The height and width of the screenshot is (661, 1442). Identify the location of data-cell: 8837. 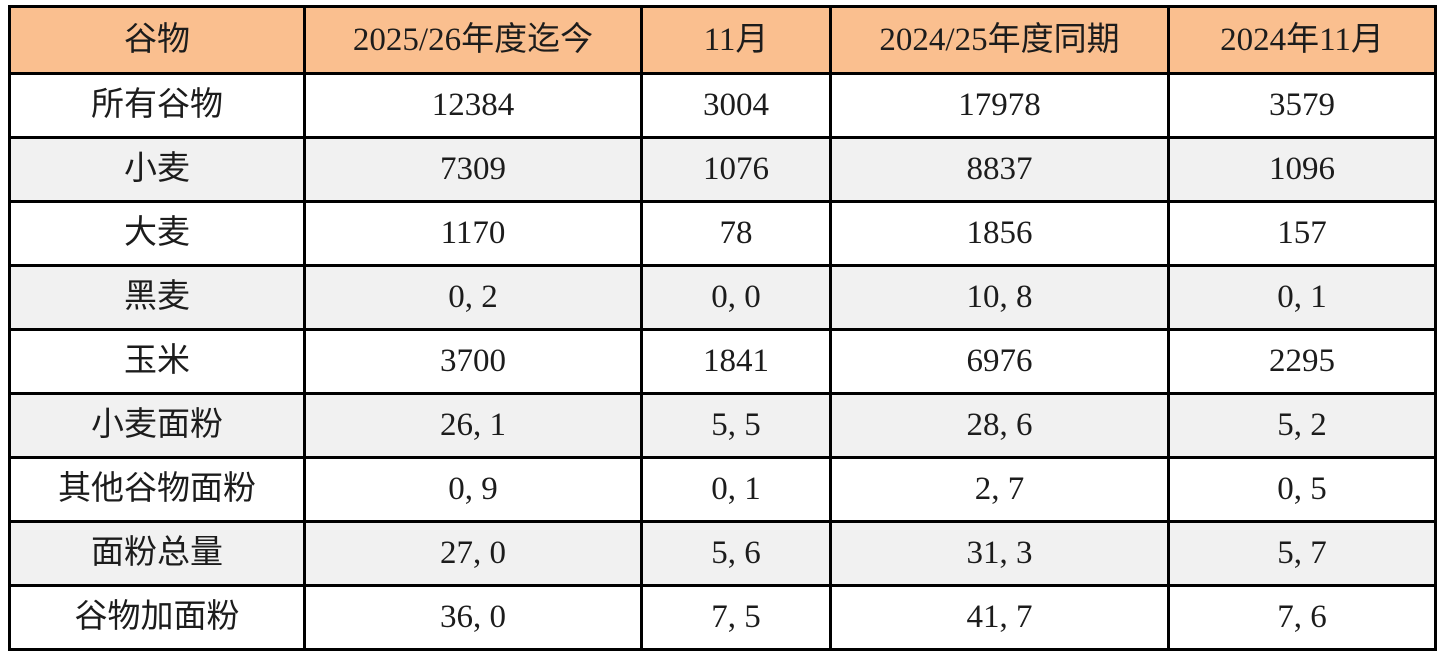
(999, 169).